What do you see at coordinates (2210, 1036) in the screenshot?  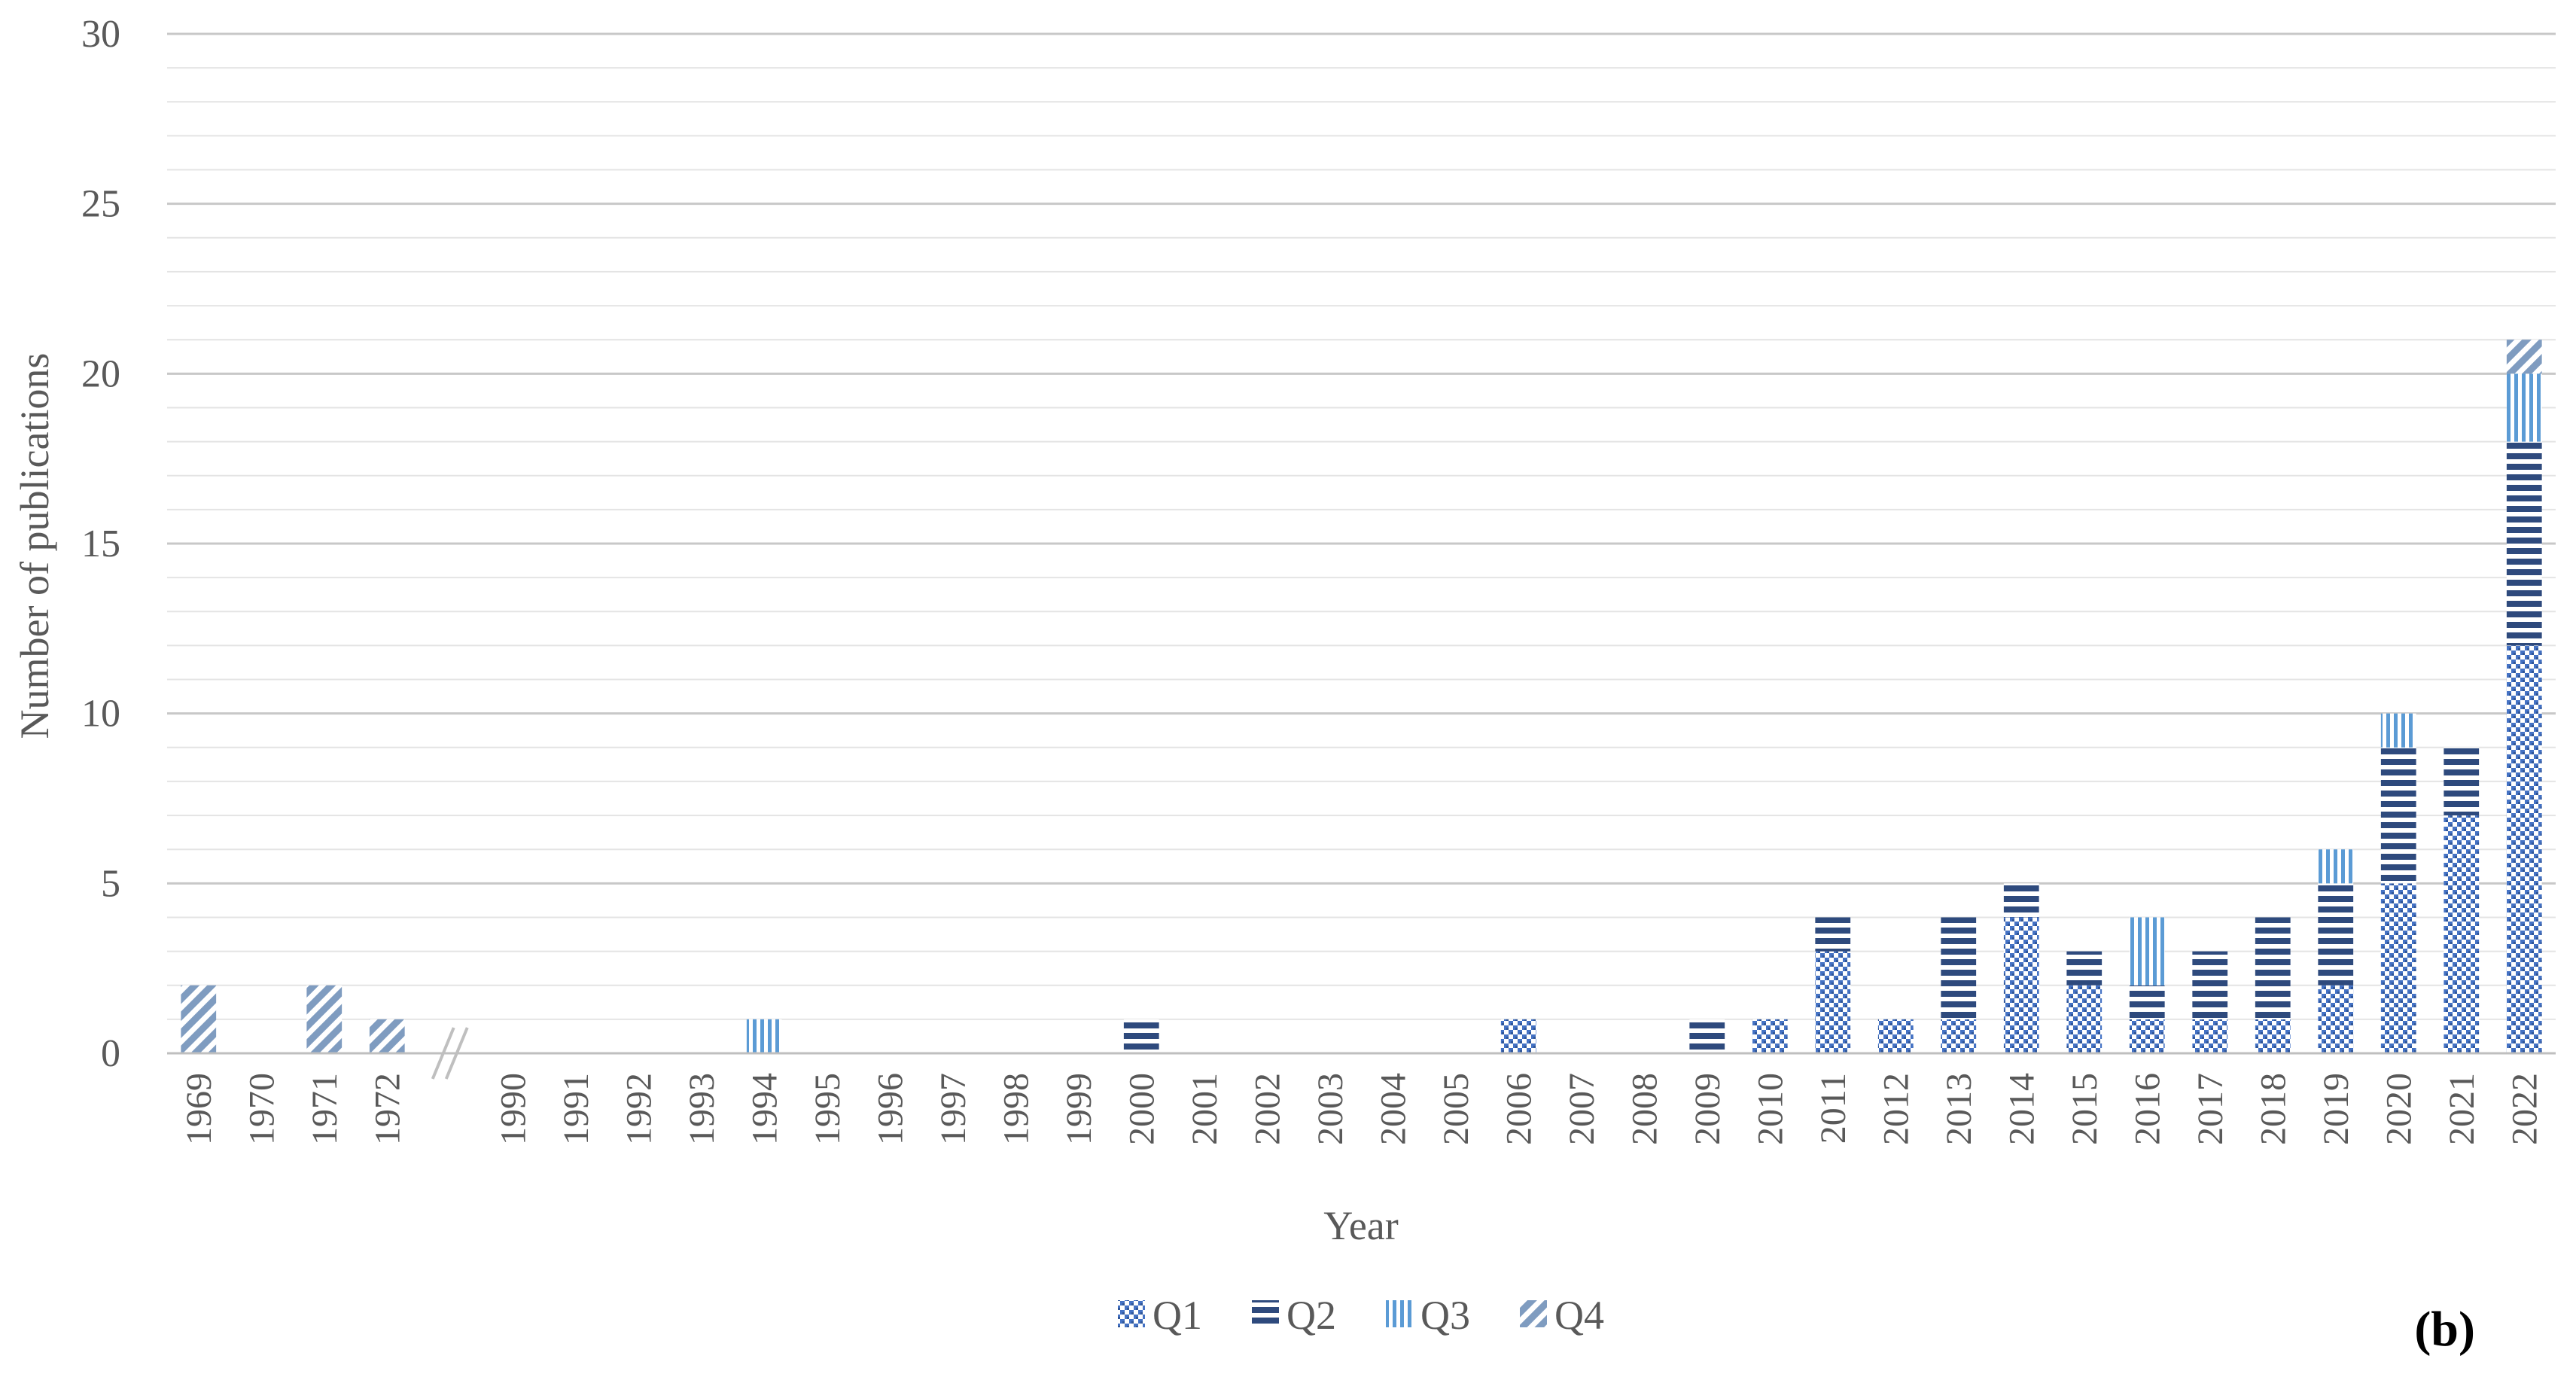 I see `bar-segment-q1-2017` at bounding box center [2210, 1036].